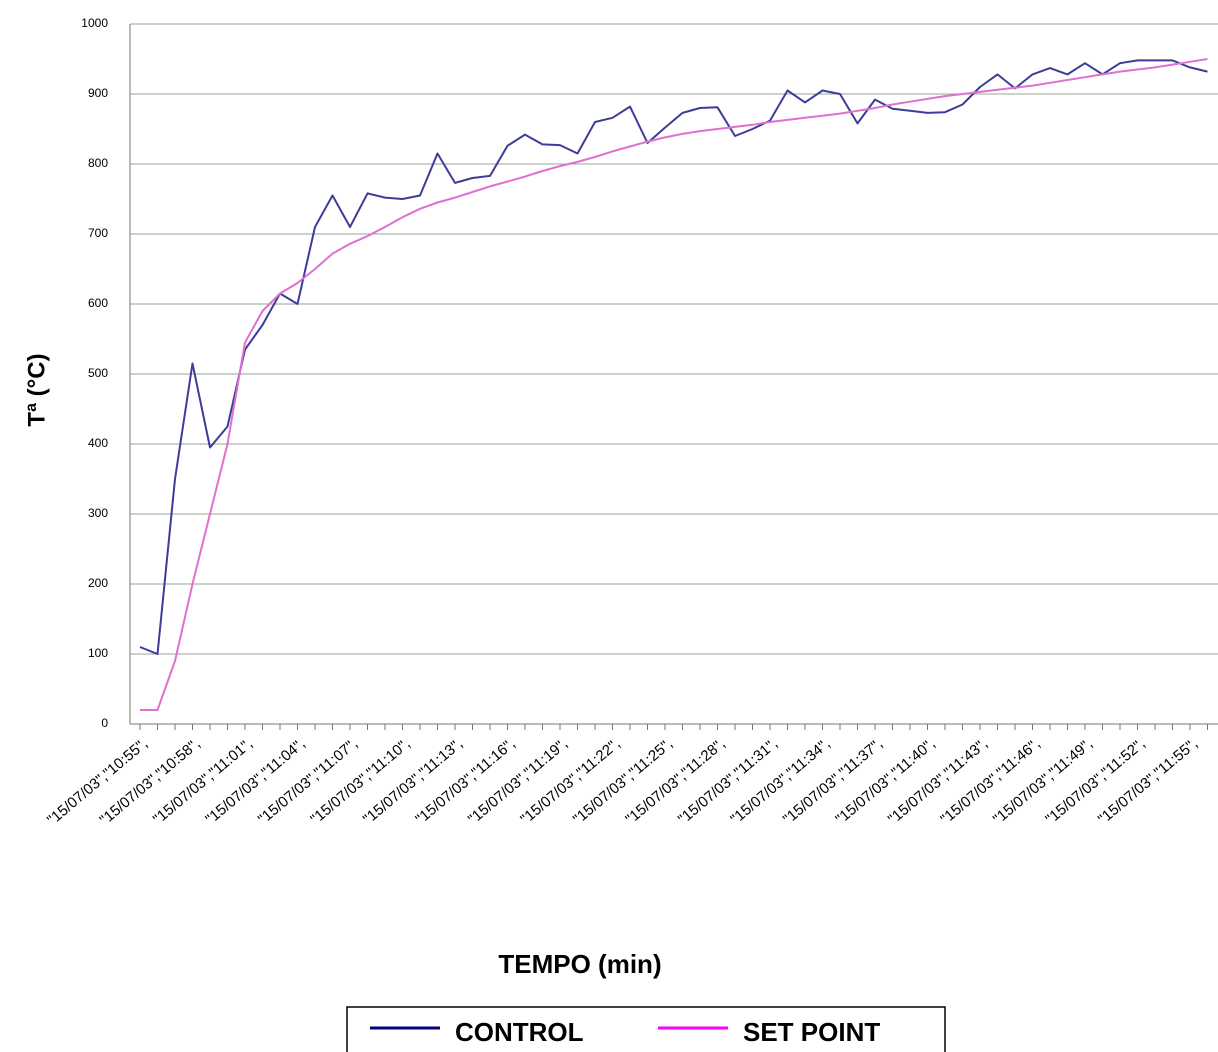 The image size is (1218, 1052). Describe the element at coordinates (36, 389) in the screenshot. I see `y-axis-title: Tª (°C)` at that location.